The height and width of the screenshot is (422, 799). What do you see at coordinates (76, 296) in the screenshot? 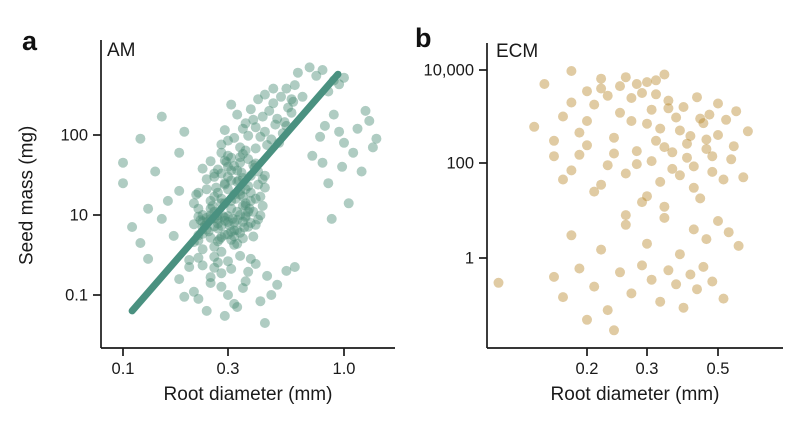
I see `y-tick-label: 0.1` at bounding box center [76, 296].